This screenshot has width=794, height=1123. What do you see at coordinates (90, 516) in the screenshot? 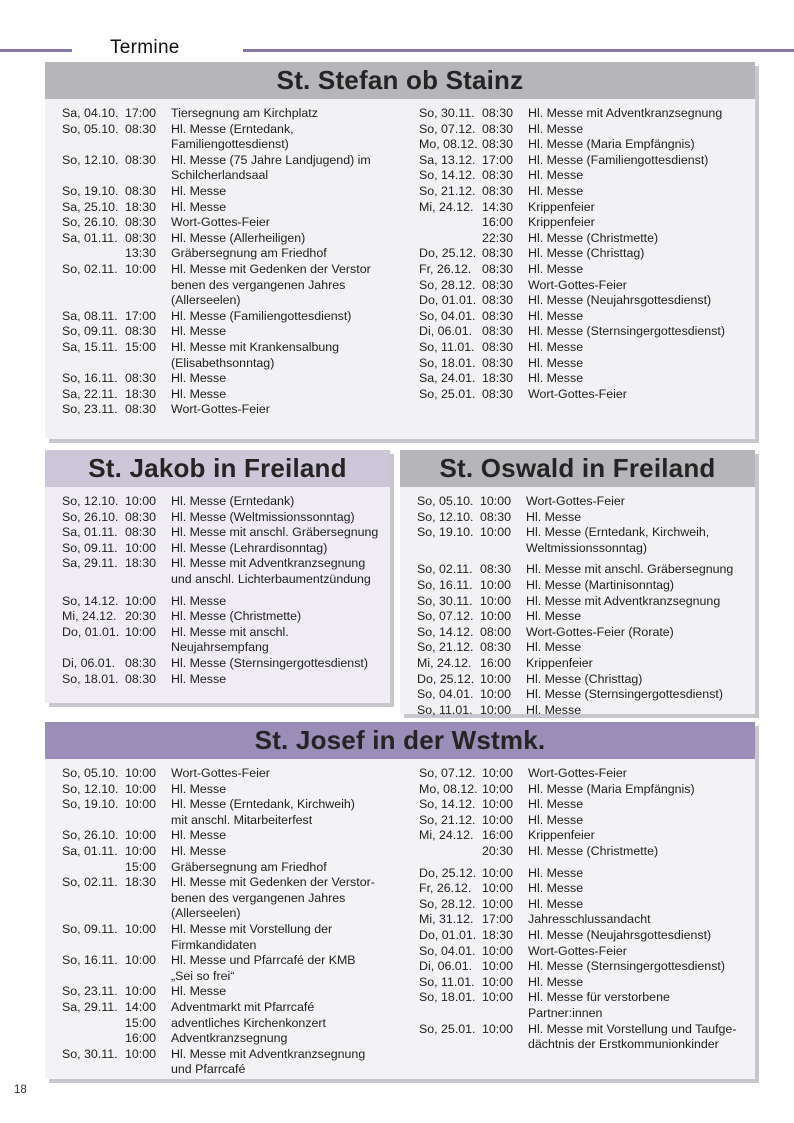
I see `schedule-date: So, 26.10.` at bounding box center [90, 516].